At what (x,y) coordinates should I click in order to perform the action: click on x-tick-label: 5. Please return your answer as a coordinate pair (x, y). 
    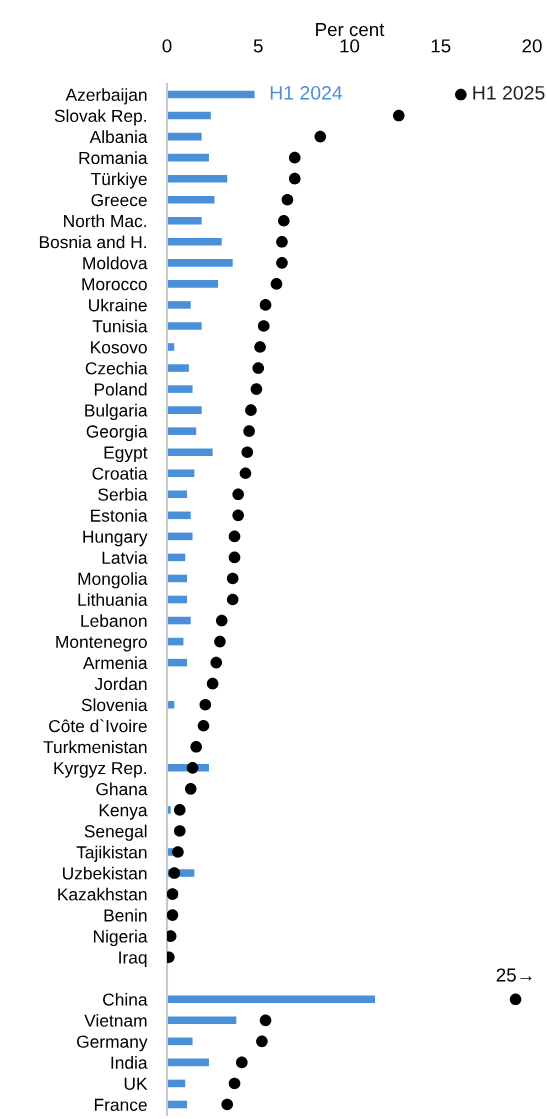
    Looking at the image, I should click on (258, 46).